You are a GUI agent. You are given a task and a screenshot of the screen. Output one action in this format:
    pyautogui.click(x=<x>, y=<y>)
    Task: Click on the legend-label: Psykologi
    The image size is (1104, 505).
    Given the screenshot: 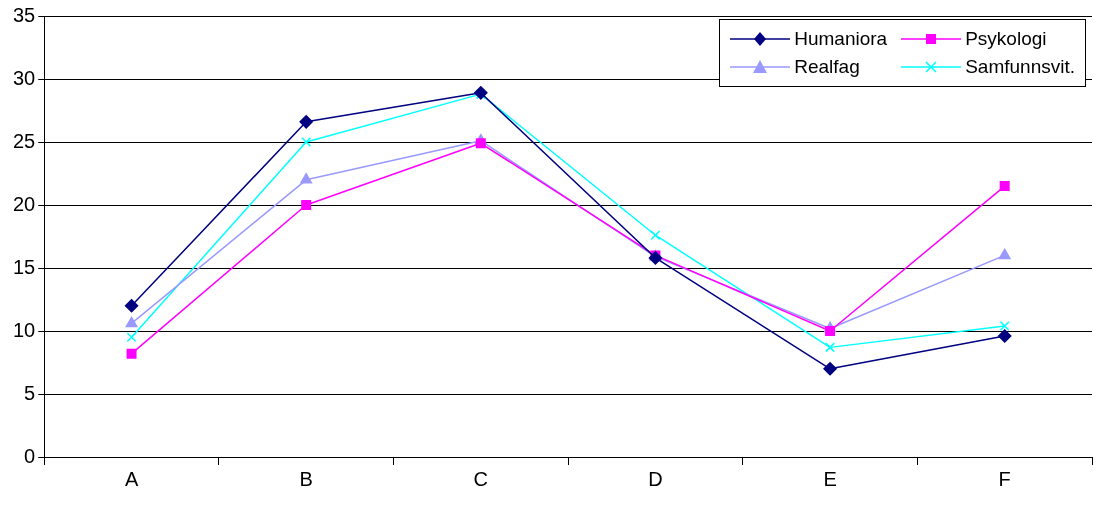 What is the action you would take?
    pyautogui.click(x=1006, y=39)
    